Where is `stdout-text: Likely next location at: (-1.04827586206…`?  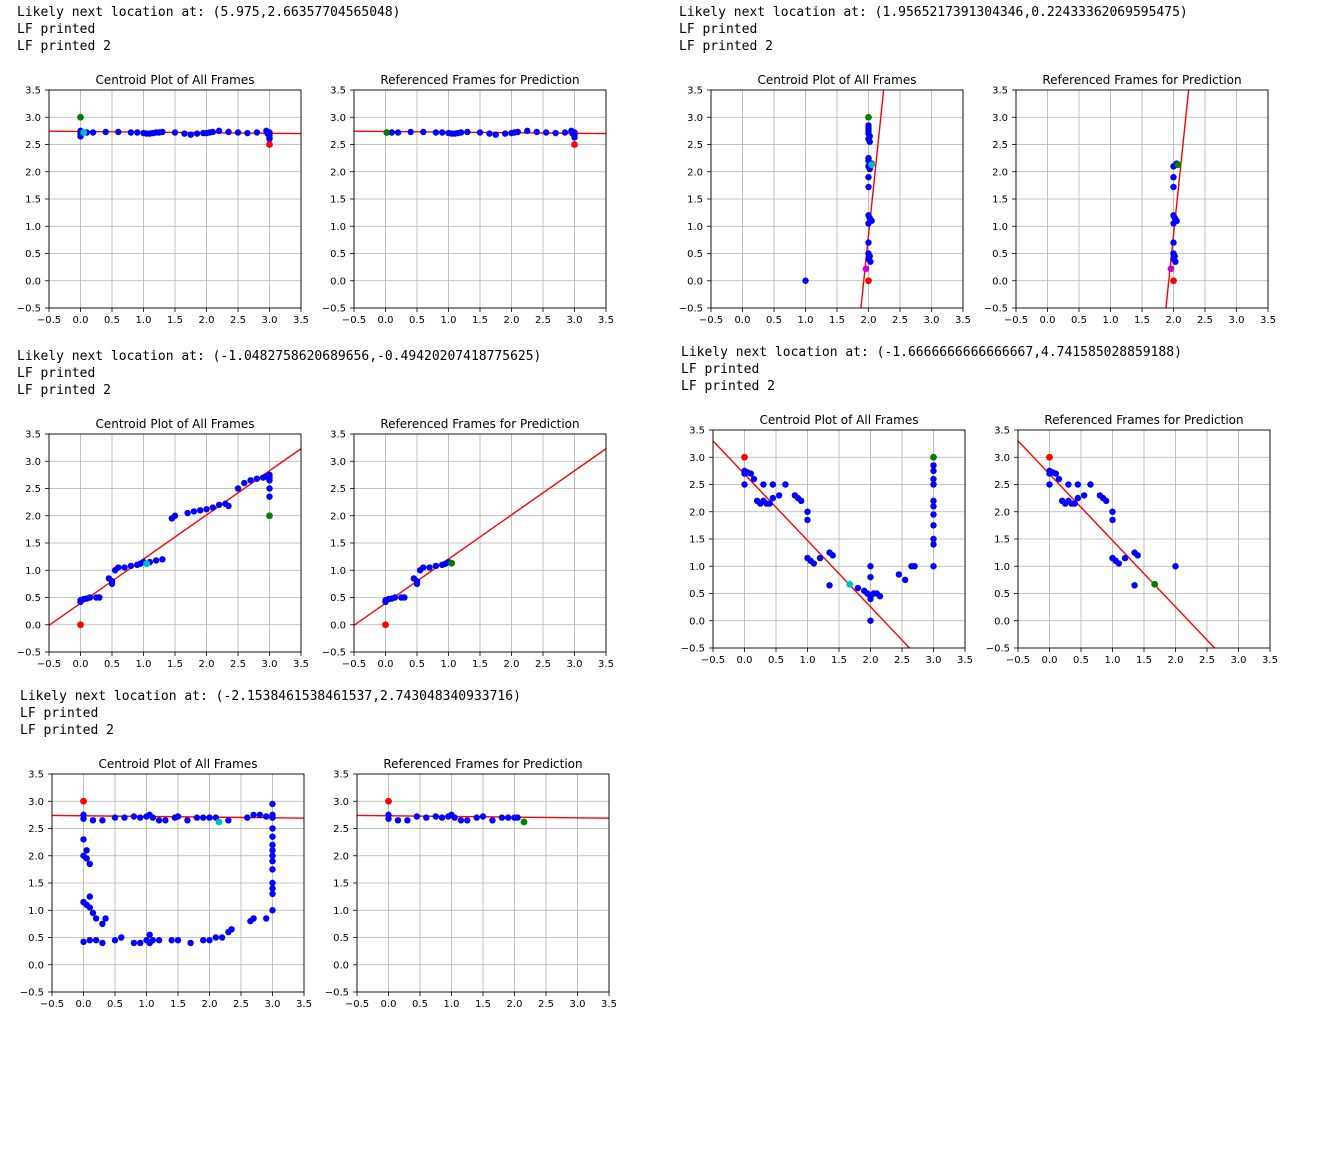 stdout-text: Likely next location at: (-1.04827586206… is located at coordinates (279, 373).